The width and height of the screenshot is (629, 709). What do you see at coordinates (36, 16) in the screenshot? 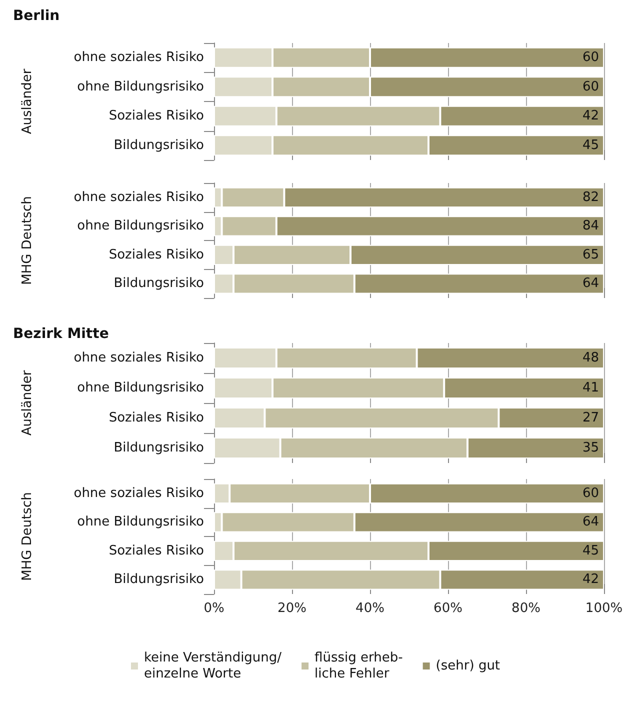
I see `text: Berlin` at bounding box center [36, 16].